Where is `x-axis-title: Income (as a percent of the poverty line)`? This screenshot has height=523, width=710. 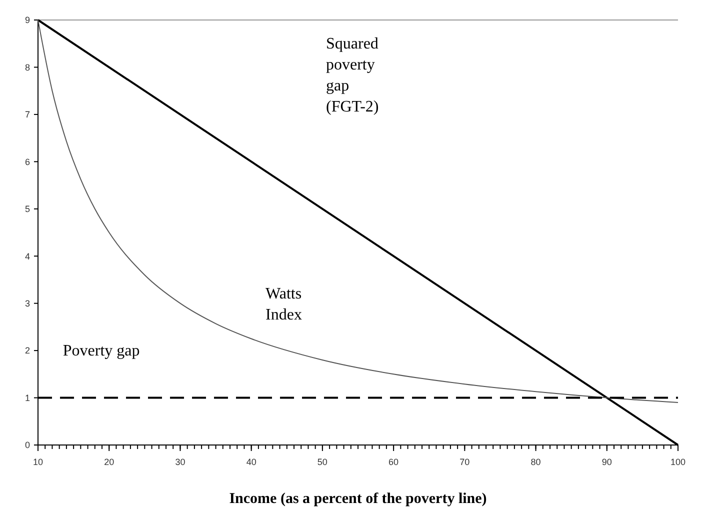 x-axis-title: Income (as a percent of the poverty line) is located at coordinates (358, 499).